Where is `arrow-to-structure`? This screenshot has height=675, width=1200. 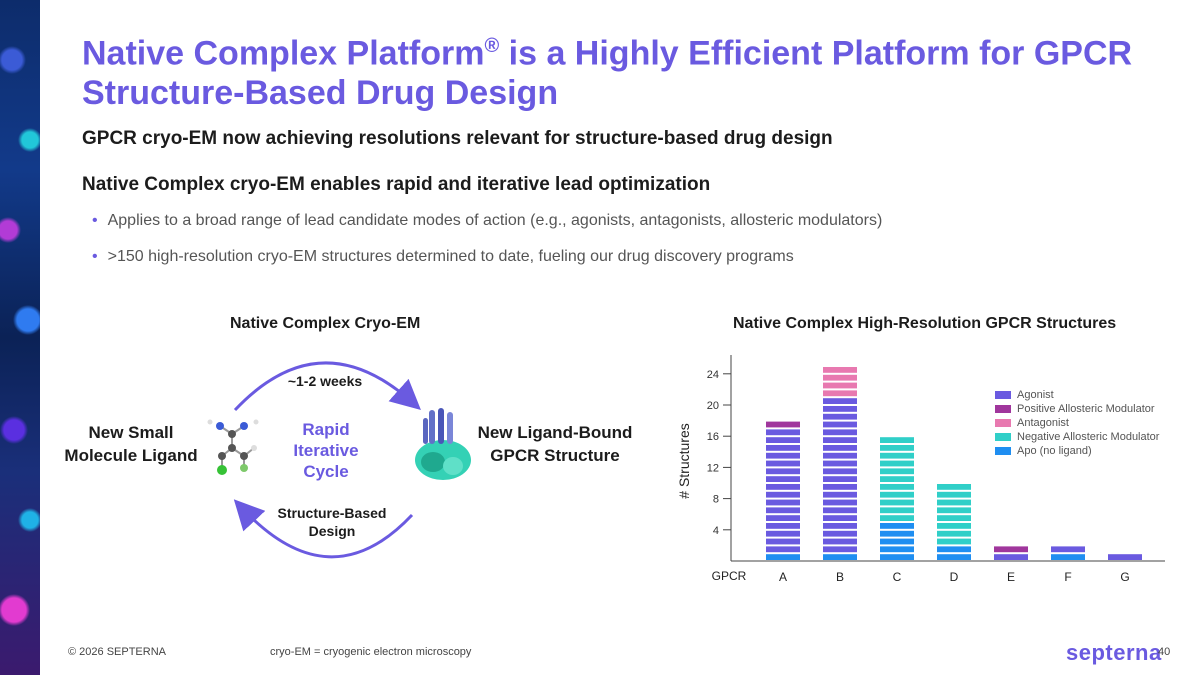
arrow-to-structure is located at coordinates (327, 386).